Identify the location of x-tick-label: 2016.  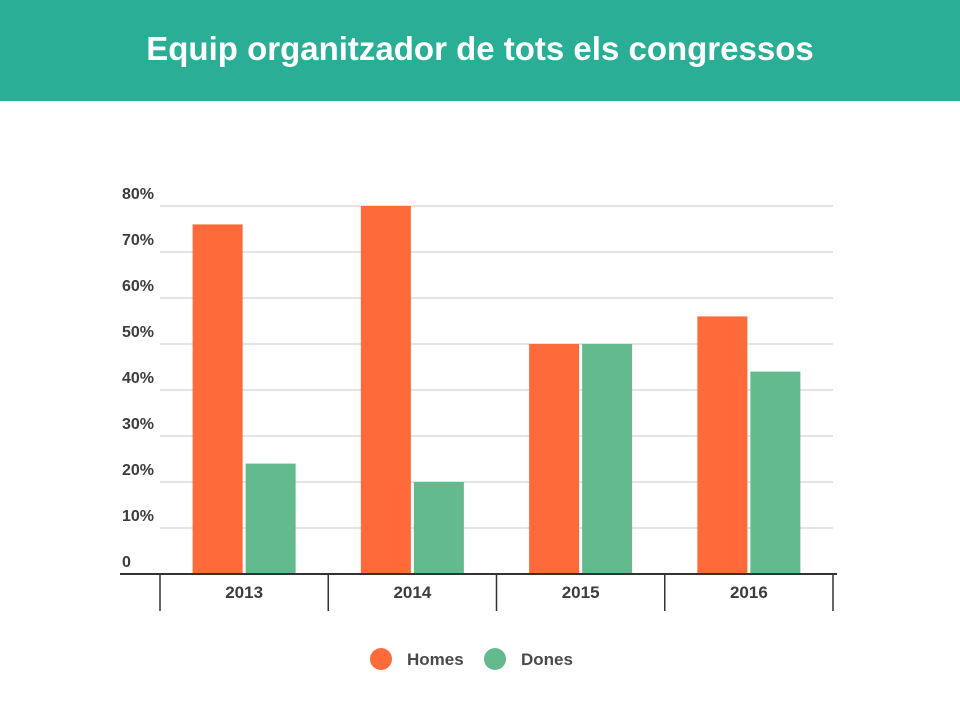
(749, 592).